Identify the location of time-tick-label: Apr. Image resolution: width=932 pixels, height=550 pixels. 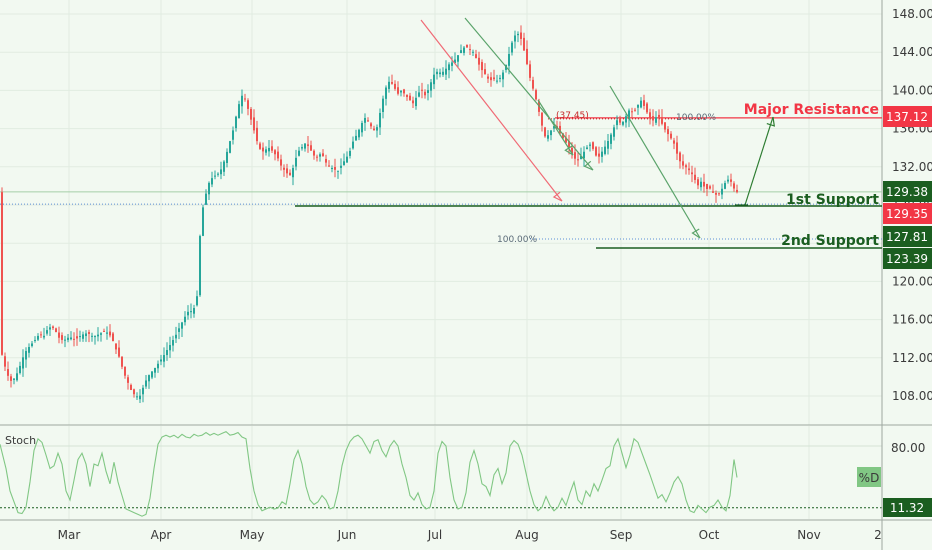
(161, 535).